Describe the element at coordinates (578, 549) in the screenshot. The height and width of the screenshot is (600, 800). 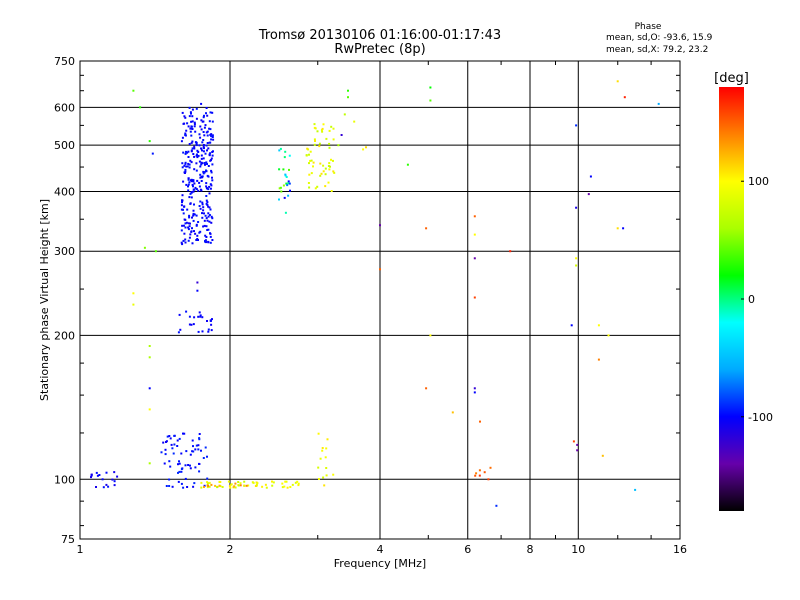
I see `x-tick-label: 10` at that location.